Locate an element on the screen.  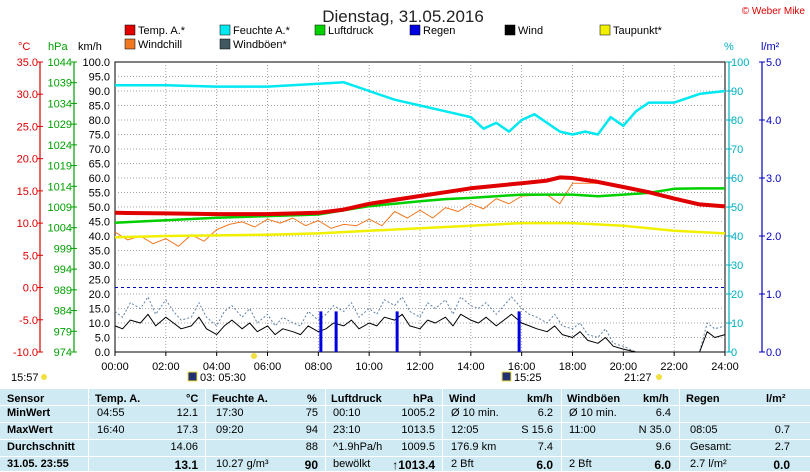
wind-tick-label: 55.0 is located at coordinates (99, 194).